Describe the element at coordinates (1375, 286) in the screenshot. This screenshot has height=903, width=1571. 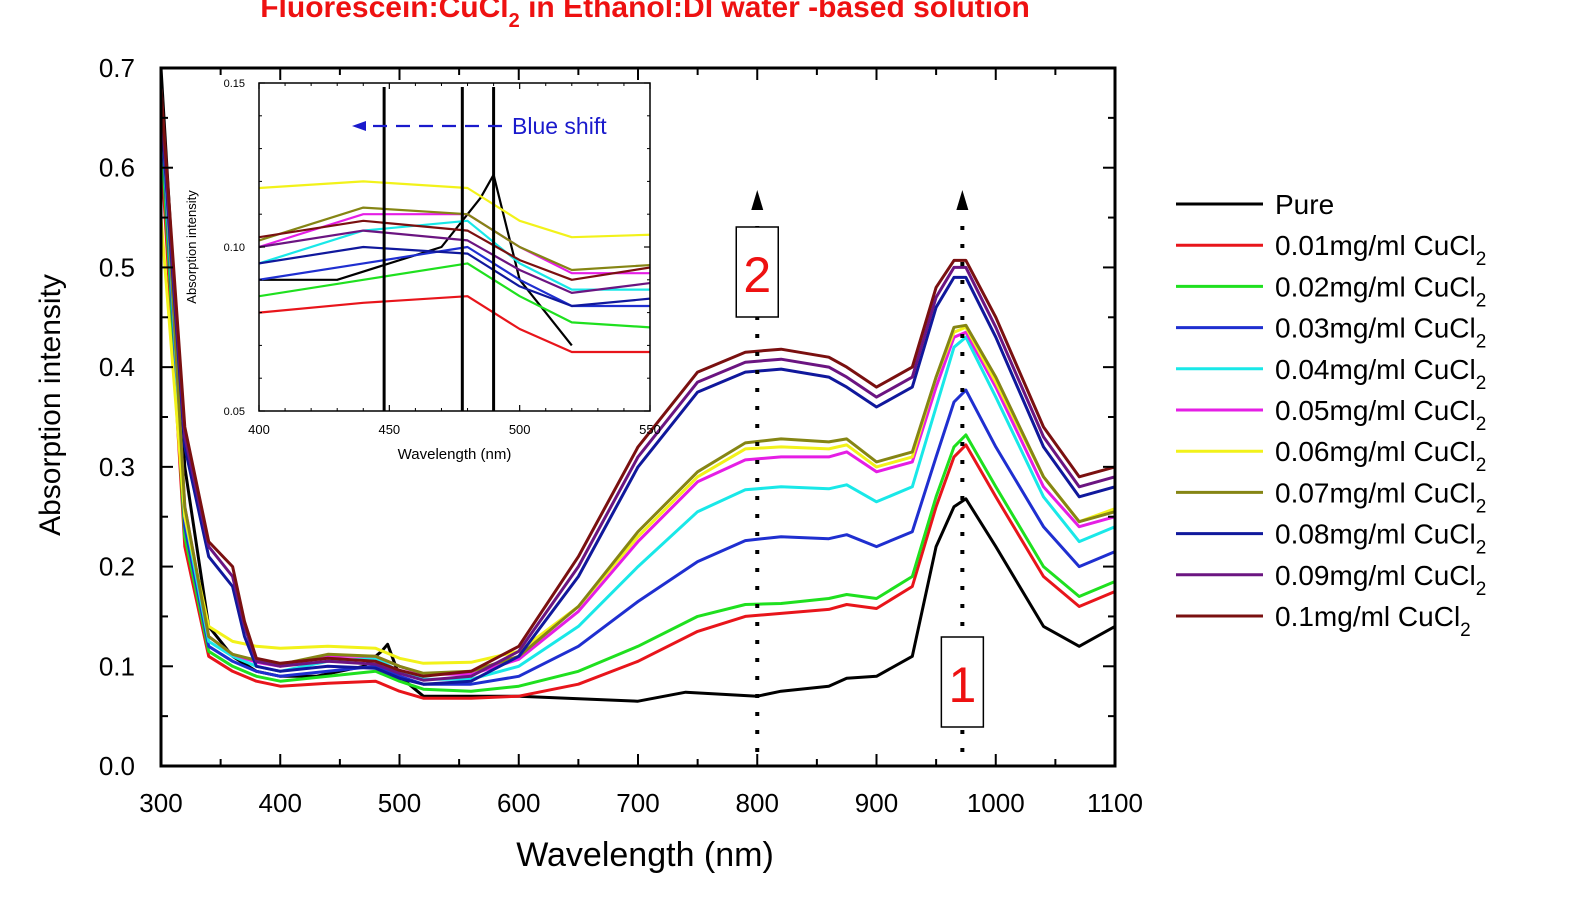
I see `legend-label-text: 0.02mg/ml CuCl` at that location.